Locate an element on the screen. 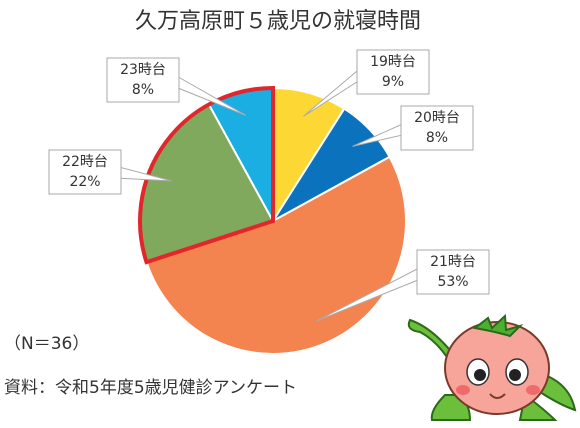  data-label: 23時台 8% is located at coordinates (176, 86).